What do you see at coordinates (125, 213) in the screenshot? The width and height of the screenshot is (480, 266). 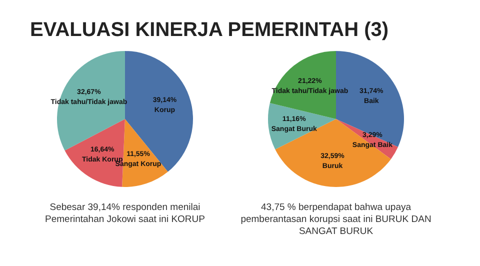 I see `text: Sebesar 39,14% responden menilai Pemerintahan Jokowi saat ini KORUP` at bounding box center [125, 213].